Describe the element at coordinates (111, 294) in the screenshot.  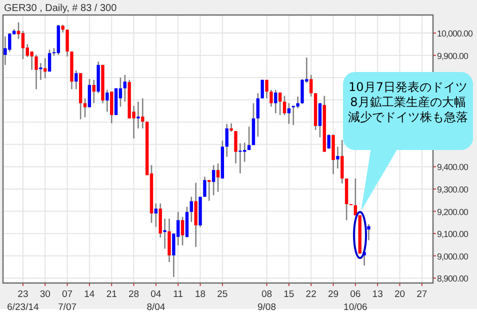
I see `x-tick-label: 21` at that location.